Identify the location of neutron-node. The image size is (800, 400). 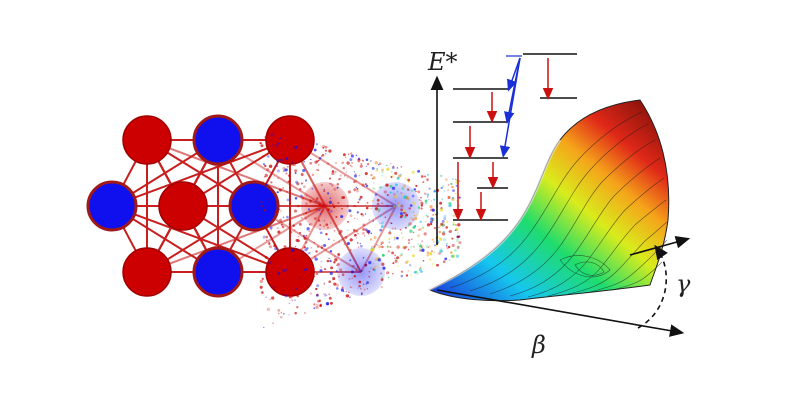
(218, 272).